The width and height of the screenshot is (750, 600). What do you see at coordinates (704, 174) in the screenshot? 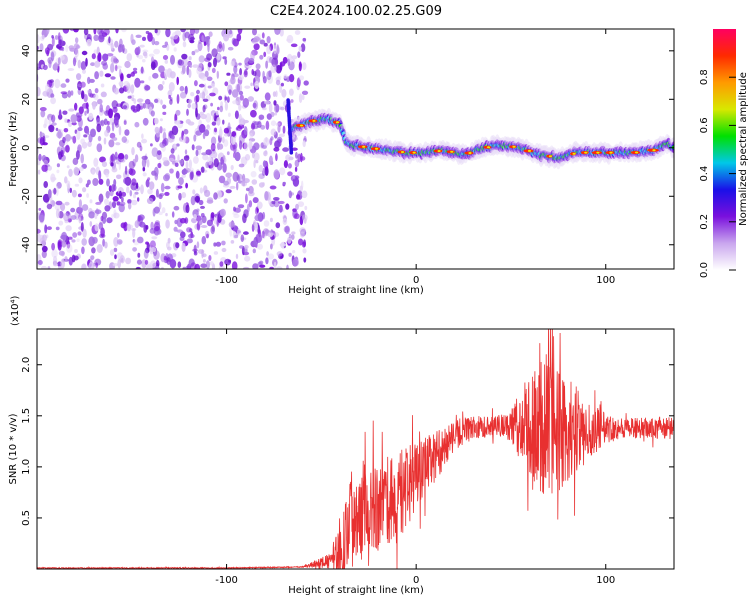
I see `colorbar-tick-label: 0.4` at bounding box center [704, 174].